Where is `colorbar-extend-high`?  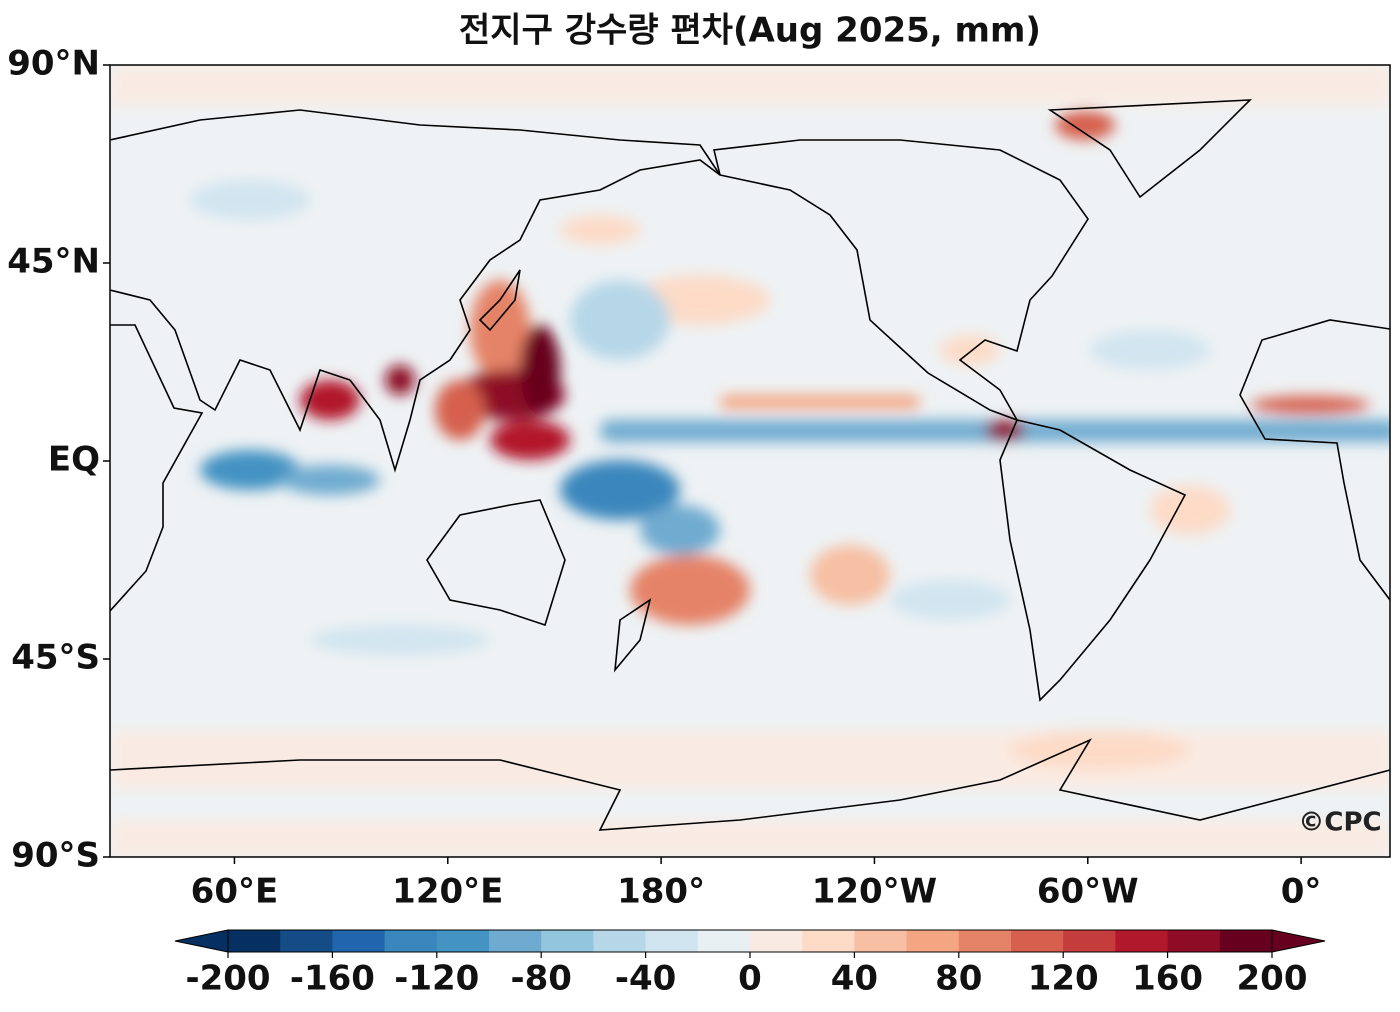 colorbar-extend-high is located at coordinates (1298, 941).